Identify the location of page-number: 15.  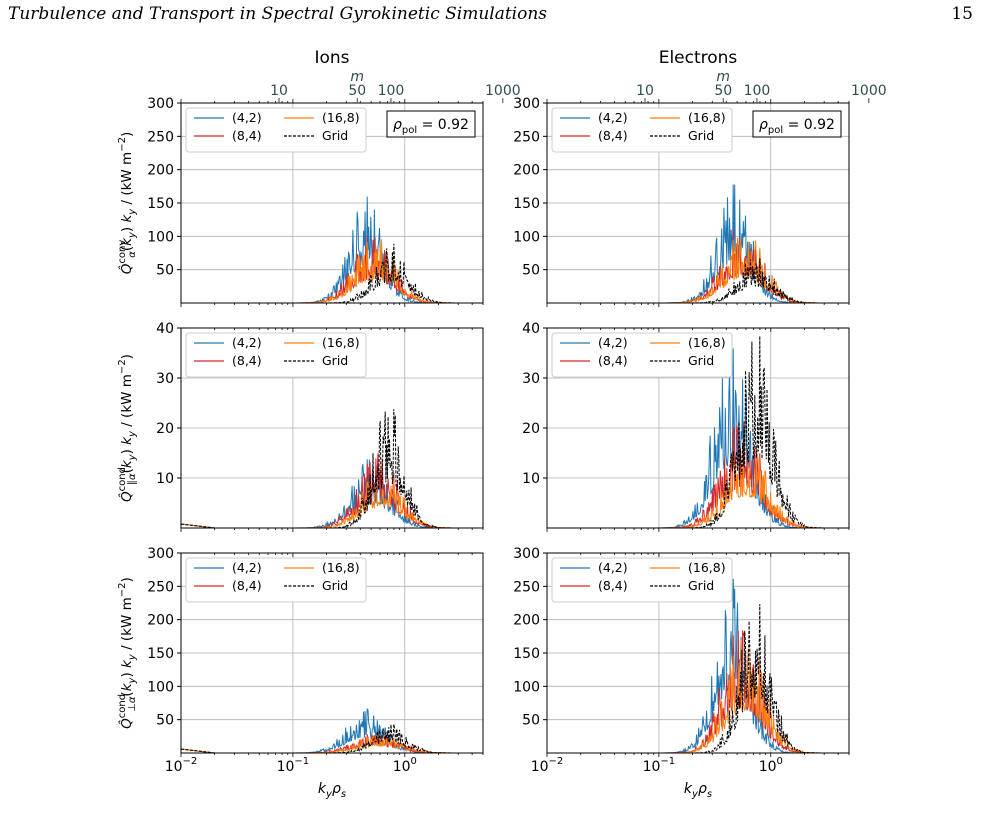
(962, 14).